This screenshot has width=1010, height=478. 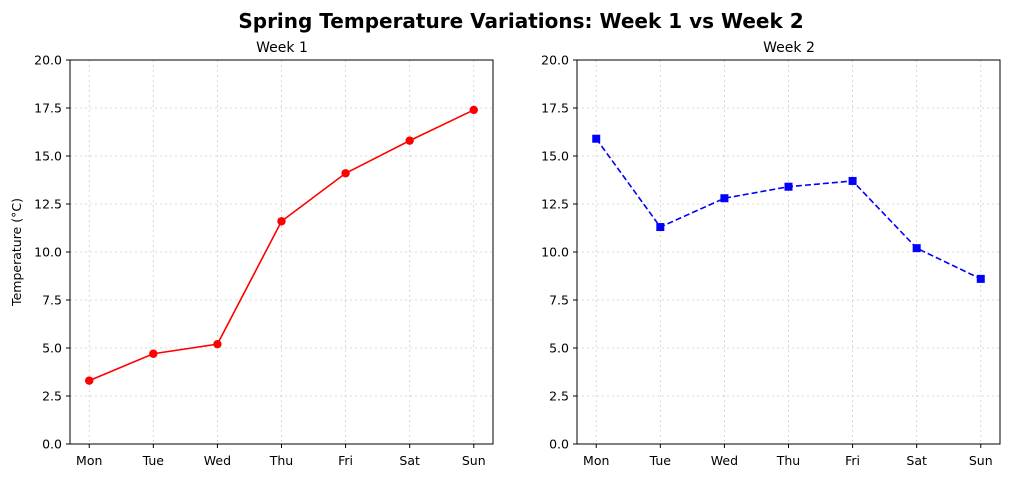 I want to click on chart-2-xtick-label-1: Tue, so click(x=660, y=460).